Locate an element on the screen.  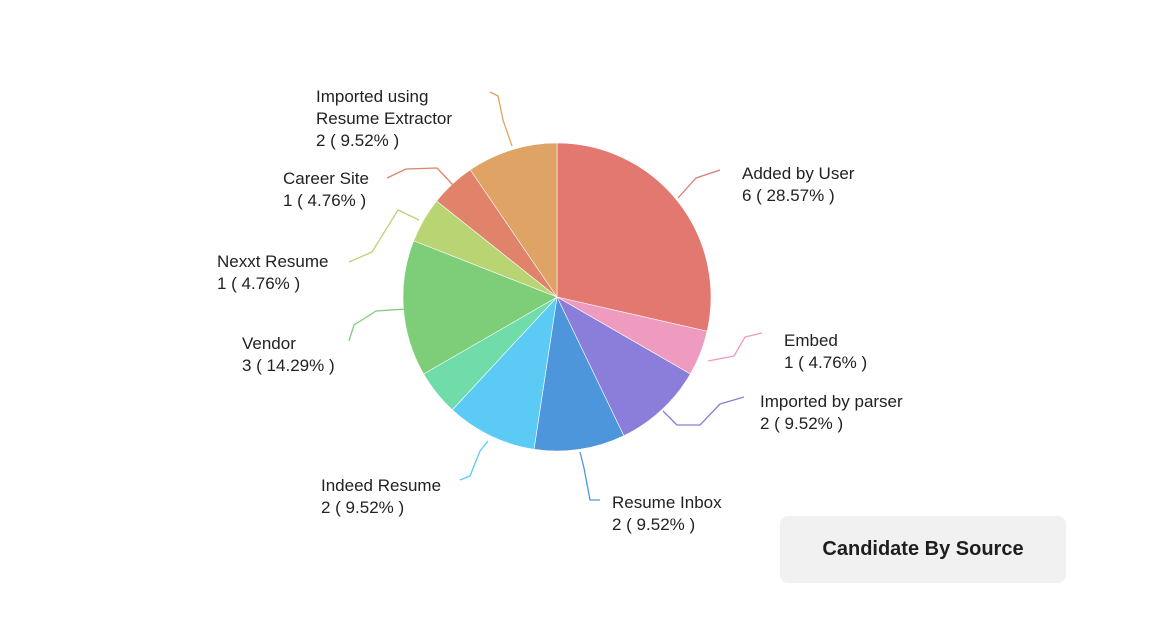
slice-label: Imported by parser 2 ( 9.52% ) is located at coordinates (831, 412).